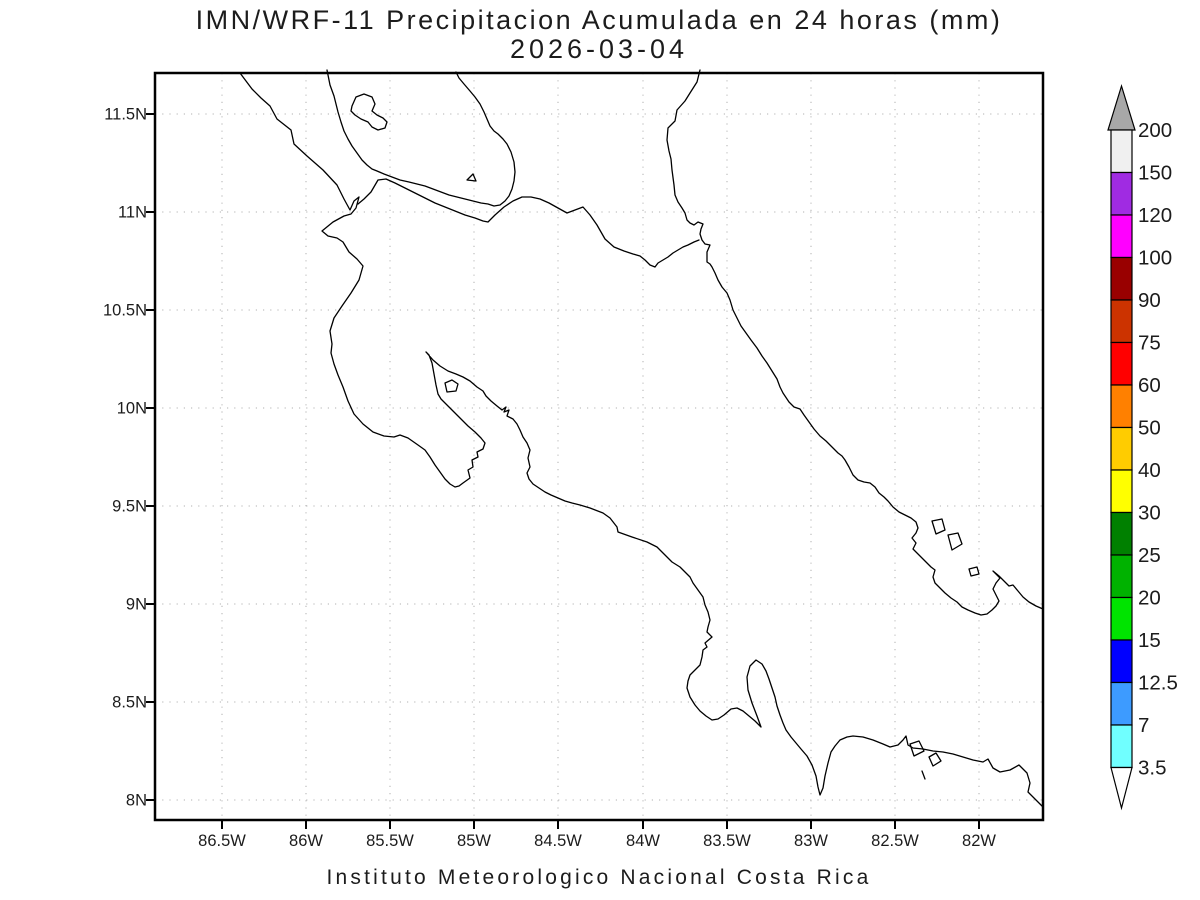 Image resolution: width=1200 pixels, height=900 pixels. Describe the element at coordinates (1155, 215) in the screenshot. I see `colorbar-level-label: 120` at that location.